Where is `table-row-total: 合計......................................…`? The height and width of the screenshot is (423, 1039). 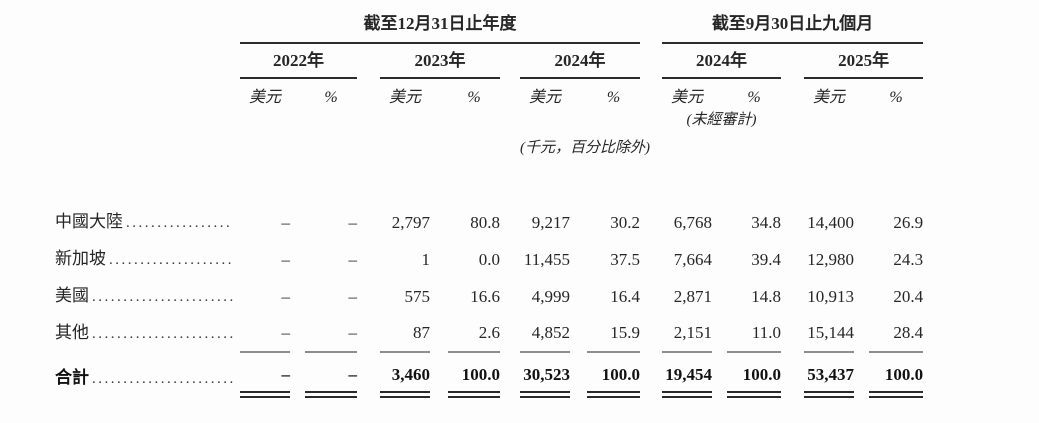 table-row-total: 合計......................................… is located at coordinates (489, 375).